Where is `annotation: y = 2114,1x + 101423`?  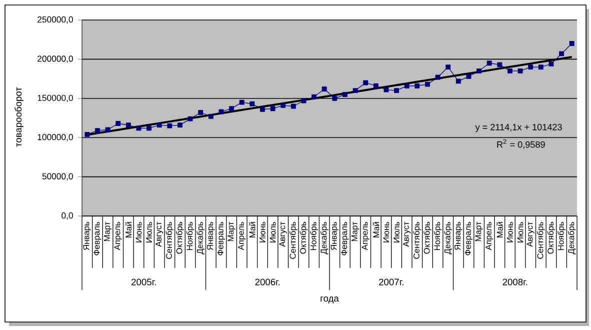
annotation: y = 2114,1x + 101423 is located at coordinates (518, 128).